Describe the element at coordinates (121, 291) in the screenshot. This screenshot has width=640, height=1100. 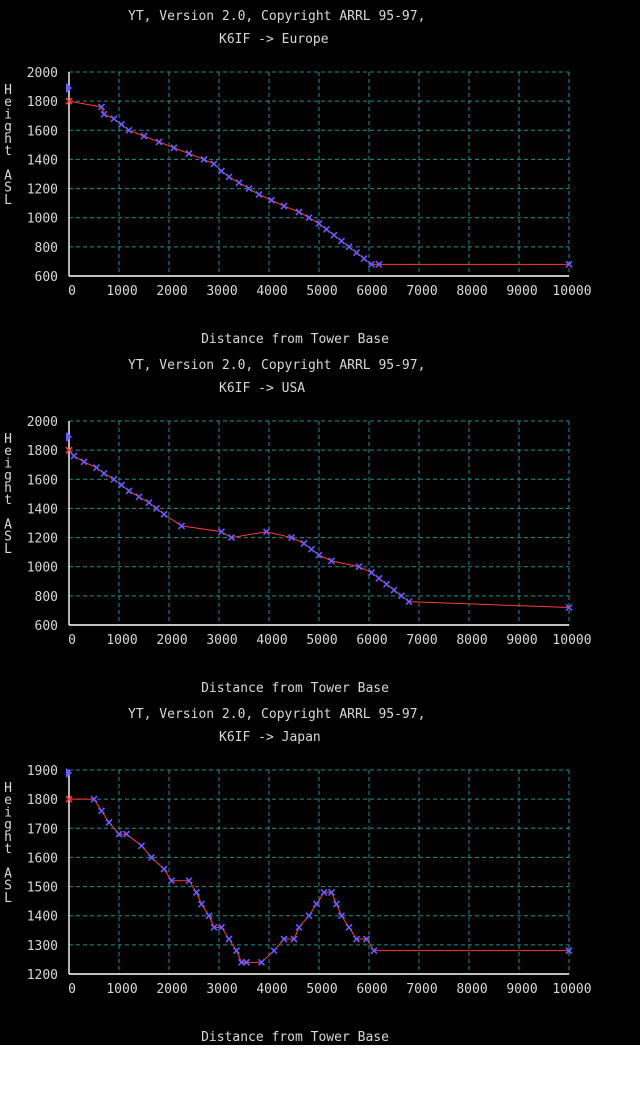
I see `x-tick-label: 1000` at that location.